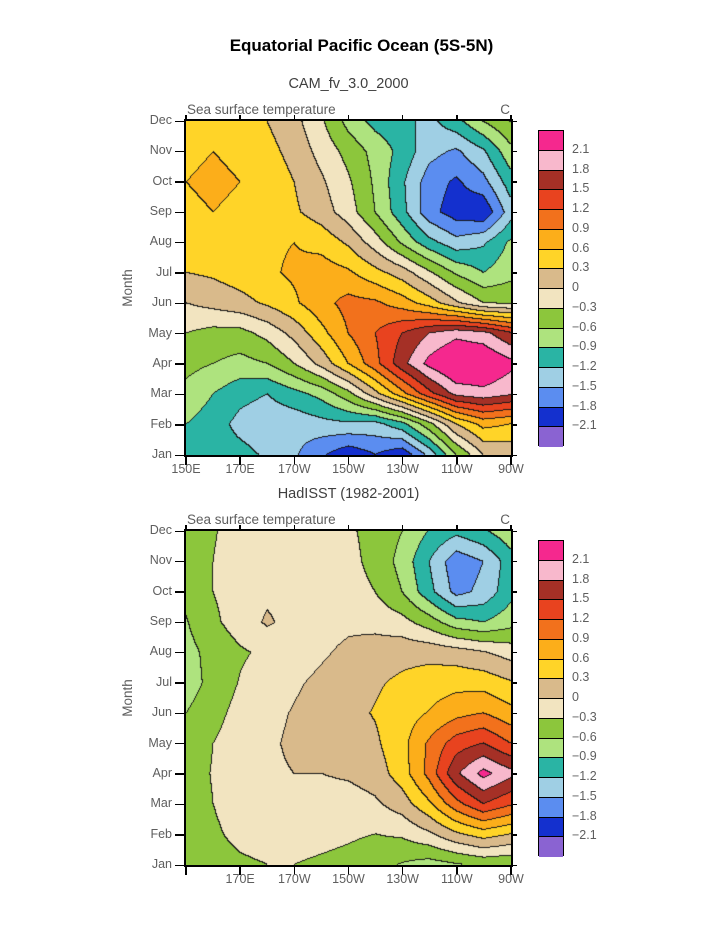 This screenshot has height=935, width=723. I want to click on x-tick-label: 150W, so click(348, 469).